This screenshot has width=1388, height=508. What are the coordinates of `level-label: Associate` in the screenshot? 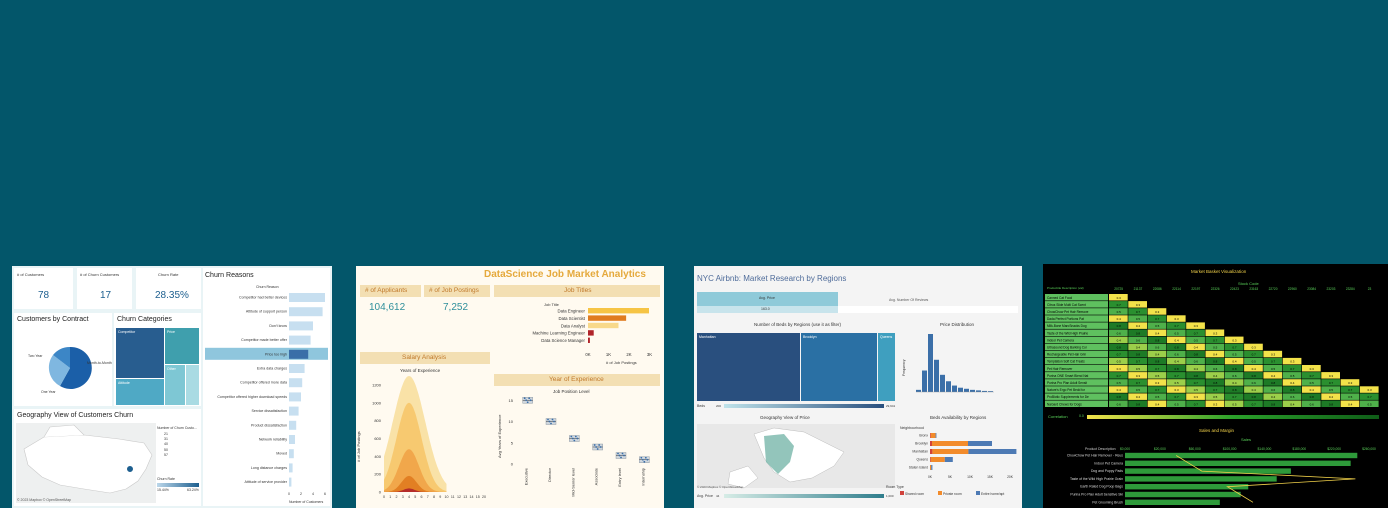 It's located at (596, 476).